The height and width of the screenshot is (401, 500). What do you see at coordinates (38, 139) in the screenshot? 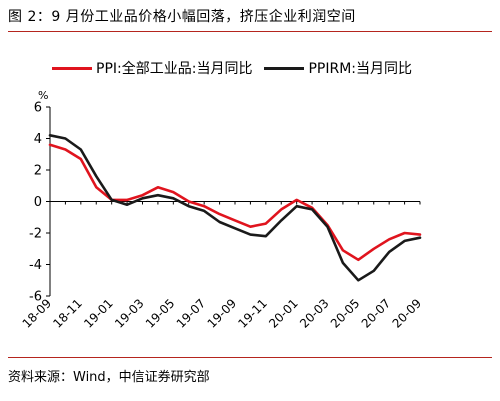
I see `y-tick-label: 4` at bounding box center [38, 139].